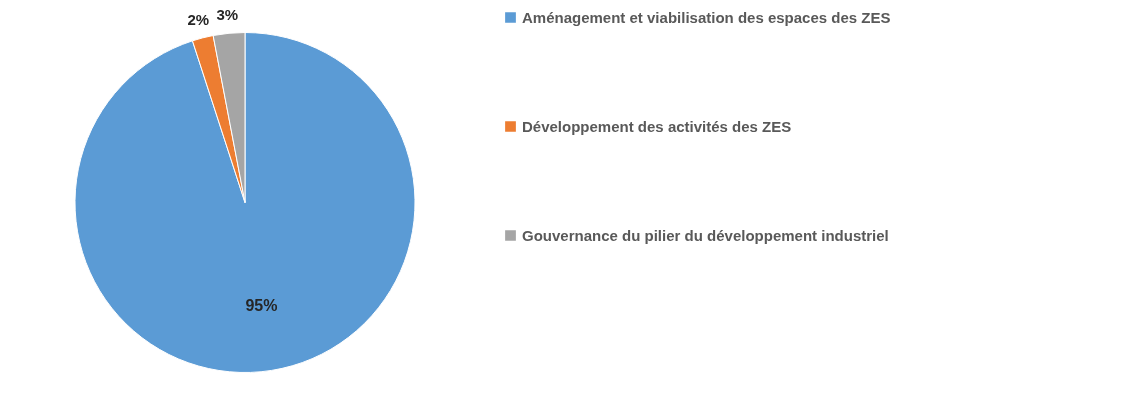 Image resolution: width=1132 pixels, height=406 pixels. What do you see at coordinates (261, 306) in the screenshot?
I see `data-label: 95%` at bounding box center [261, 306].